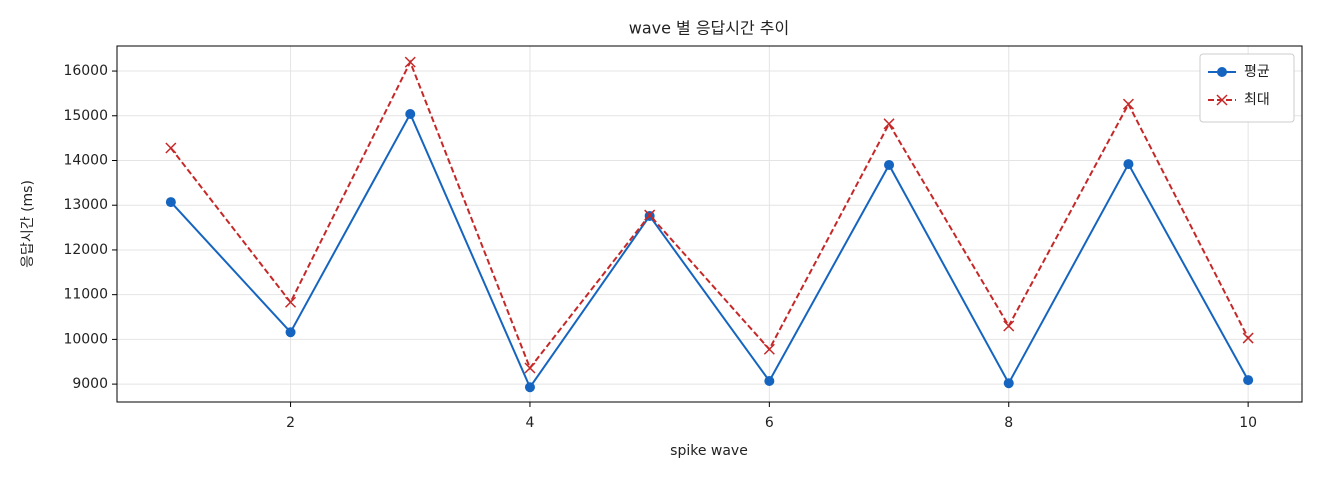 This screenshot has height=480, width=1320. Describe the element at coordinates (85, 250) in the screenshot. I see `y-tick-label: 12000` at that location.